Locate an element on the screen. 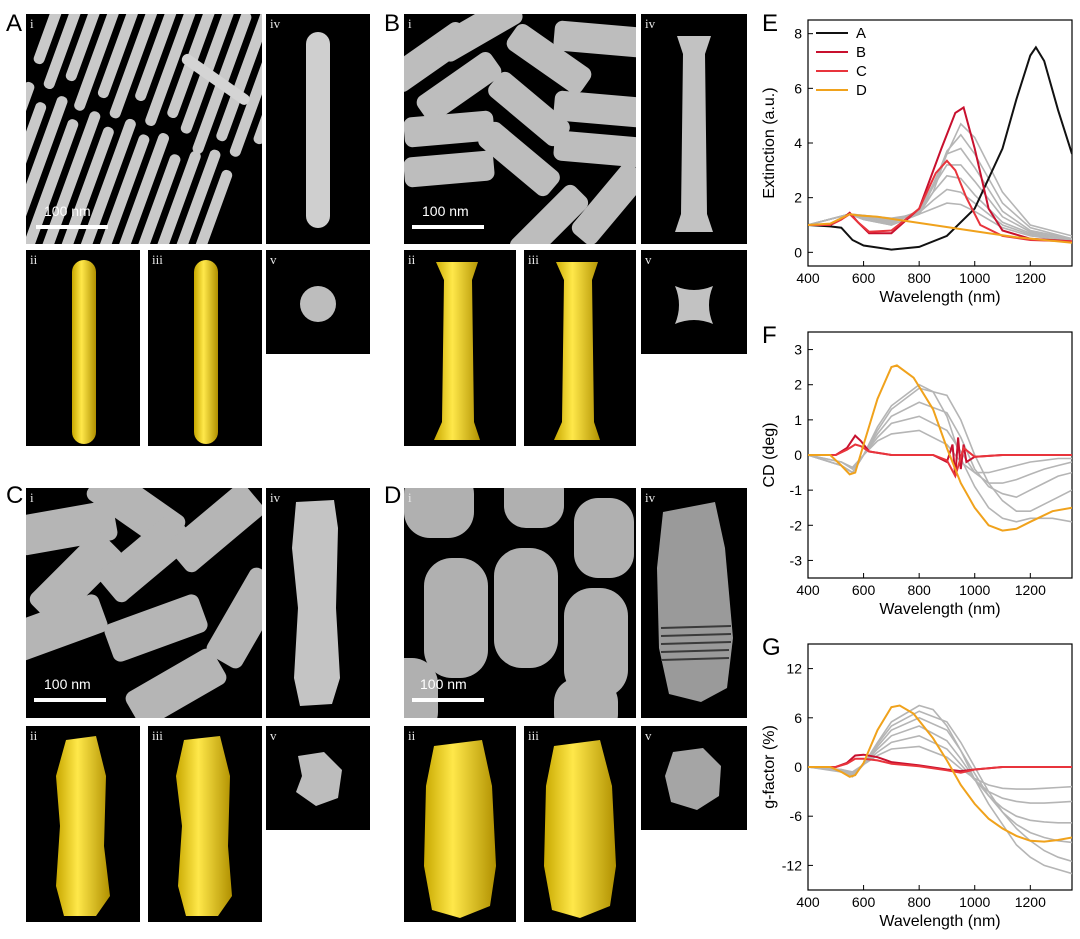 Image resolution: width=1080 pixels, height=939 pixels. panel-label-b: B is located at coordinates (392, 23).